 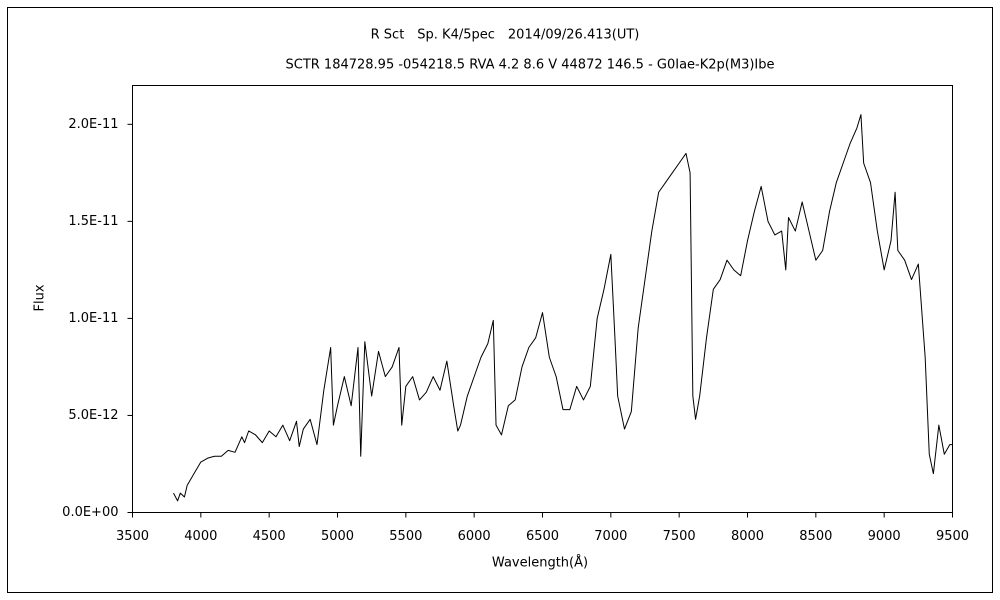 What do you see at coordinates (540, 563) in the screenshot?
I see `x-axis-label: Wavelength(Å)` at bounding box center [540, 563].